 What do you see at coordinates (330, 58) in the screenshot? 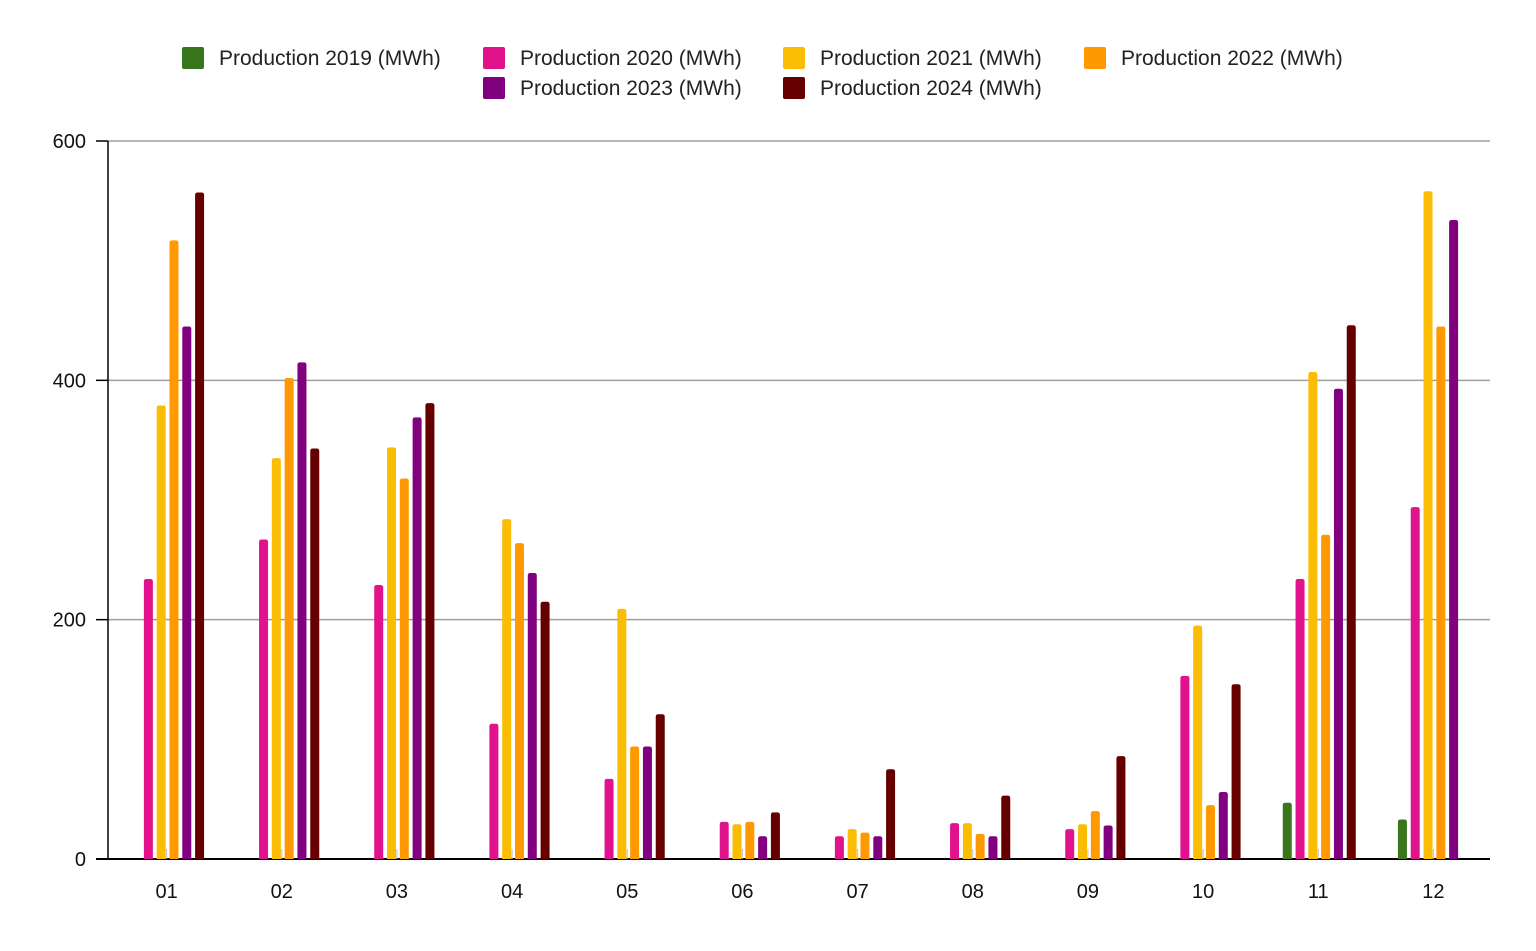
I see `legend-label: Production 2019 (MWh)` at bounding box center [330, 58].